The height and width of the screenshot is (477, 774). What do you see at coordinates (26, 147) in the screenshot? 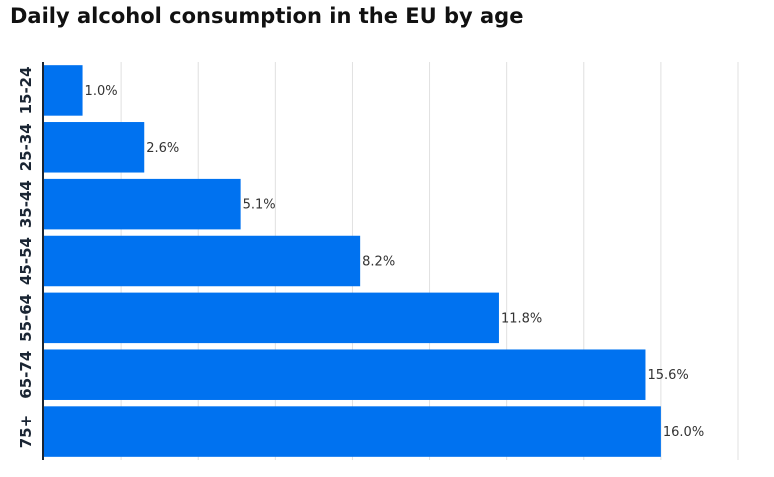
I see `category-label-25-34: 25-34` at bounding box center [26, 147].